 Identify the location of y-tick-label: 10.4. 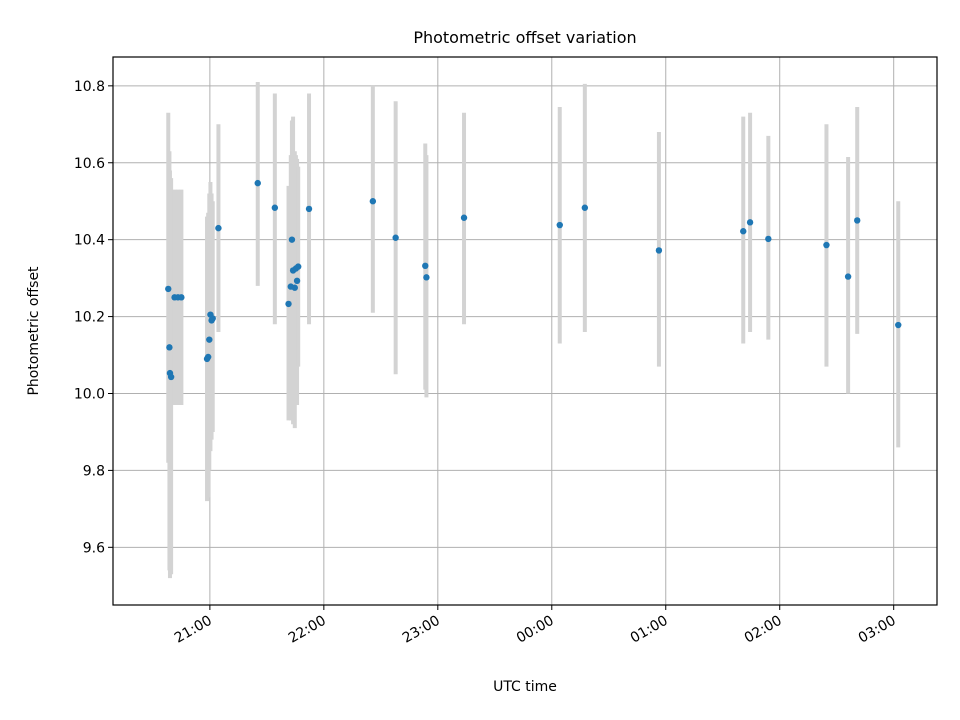
(89, 241).